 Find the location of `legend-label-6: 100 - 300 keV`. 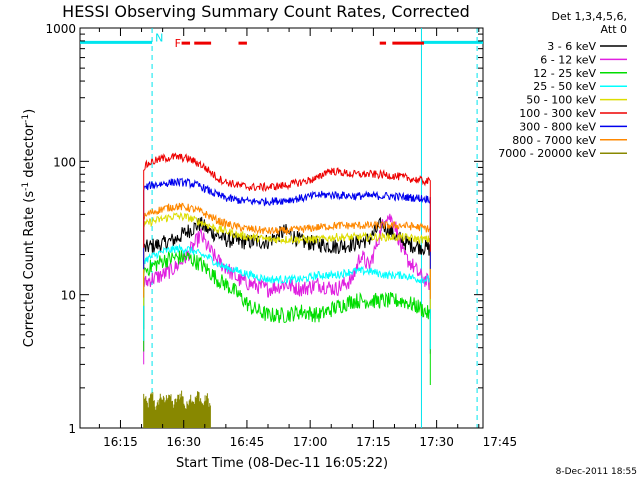

legend-label-6: 100 - 300 keV is located at coordinates (557, 113).